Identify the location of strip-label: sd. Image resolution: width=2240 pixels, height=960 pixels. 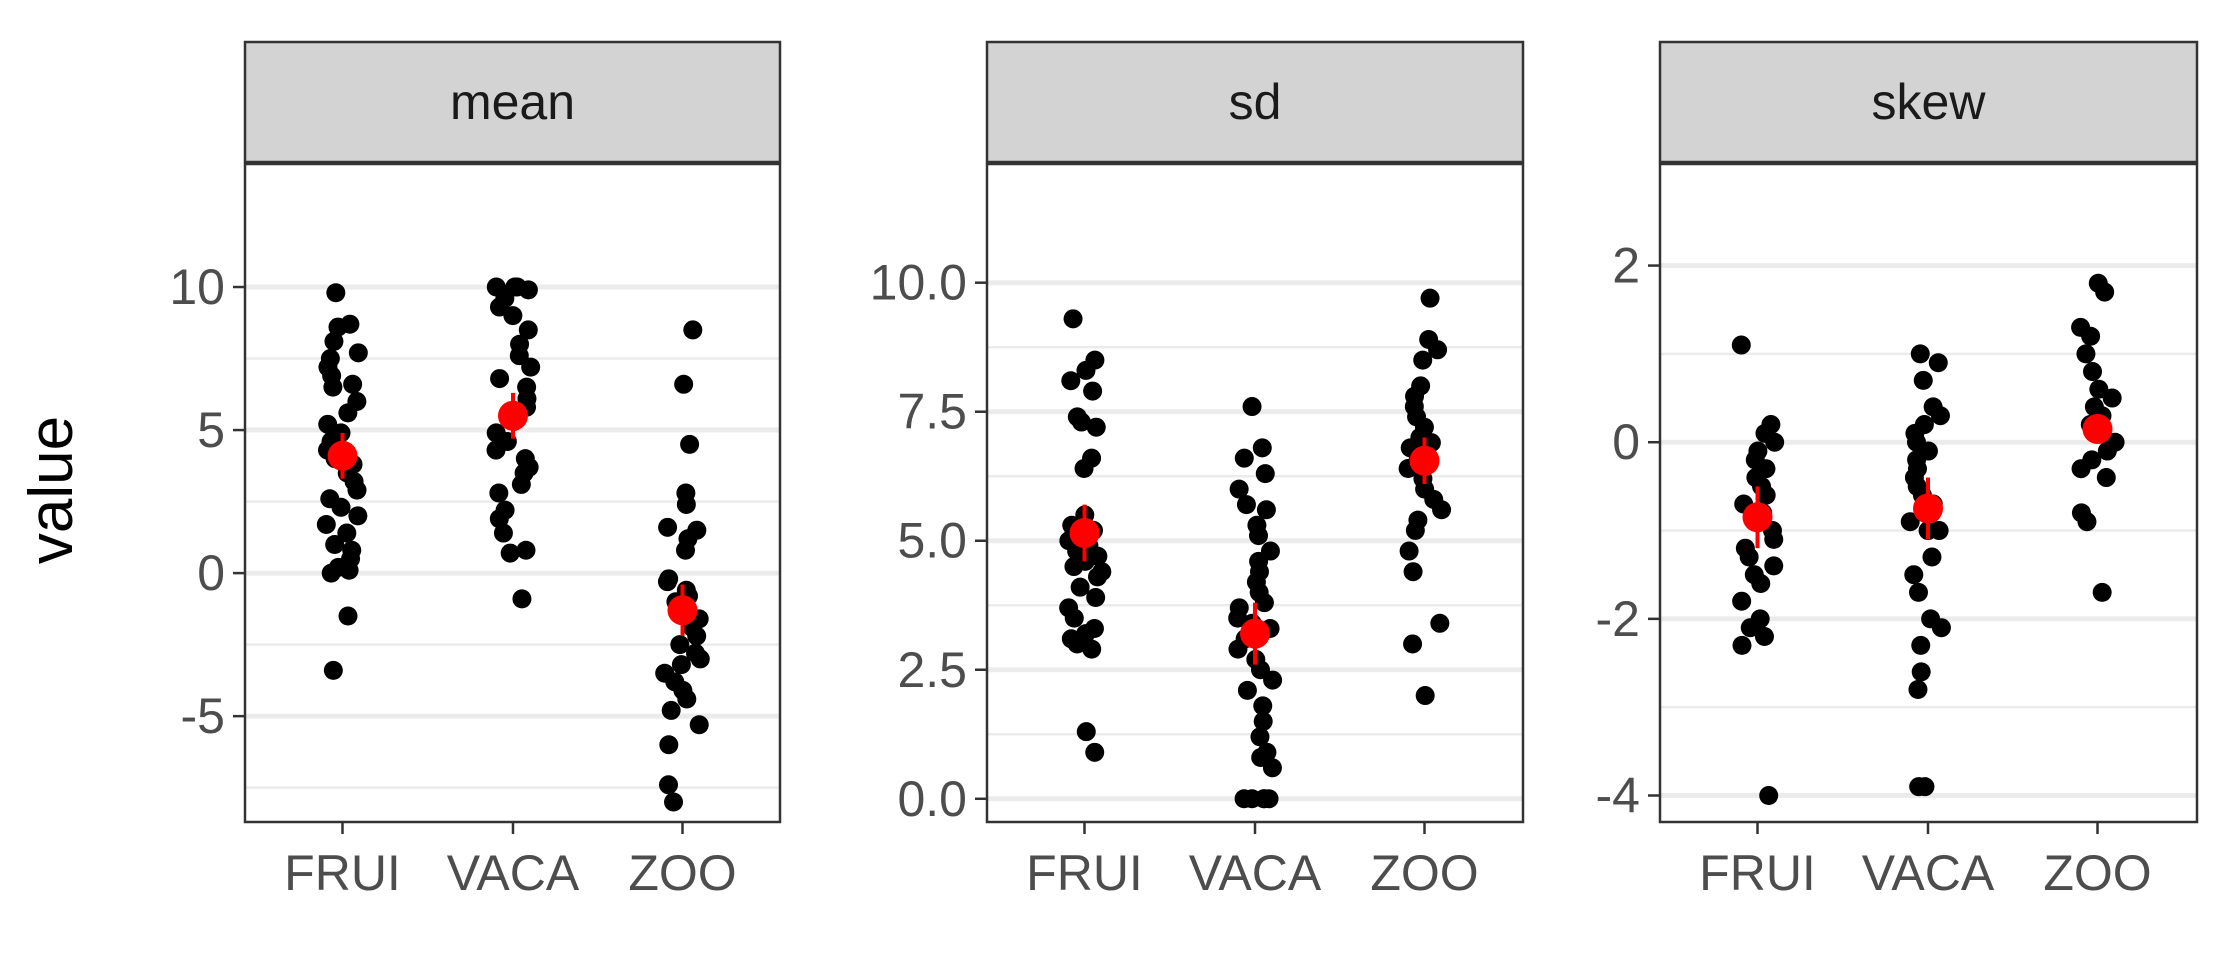
(1255, 102).